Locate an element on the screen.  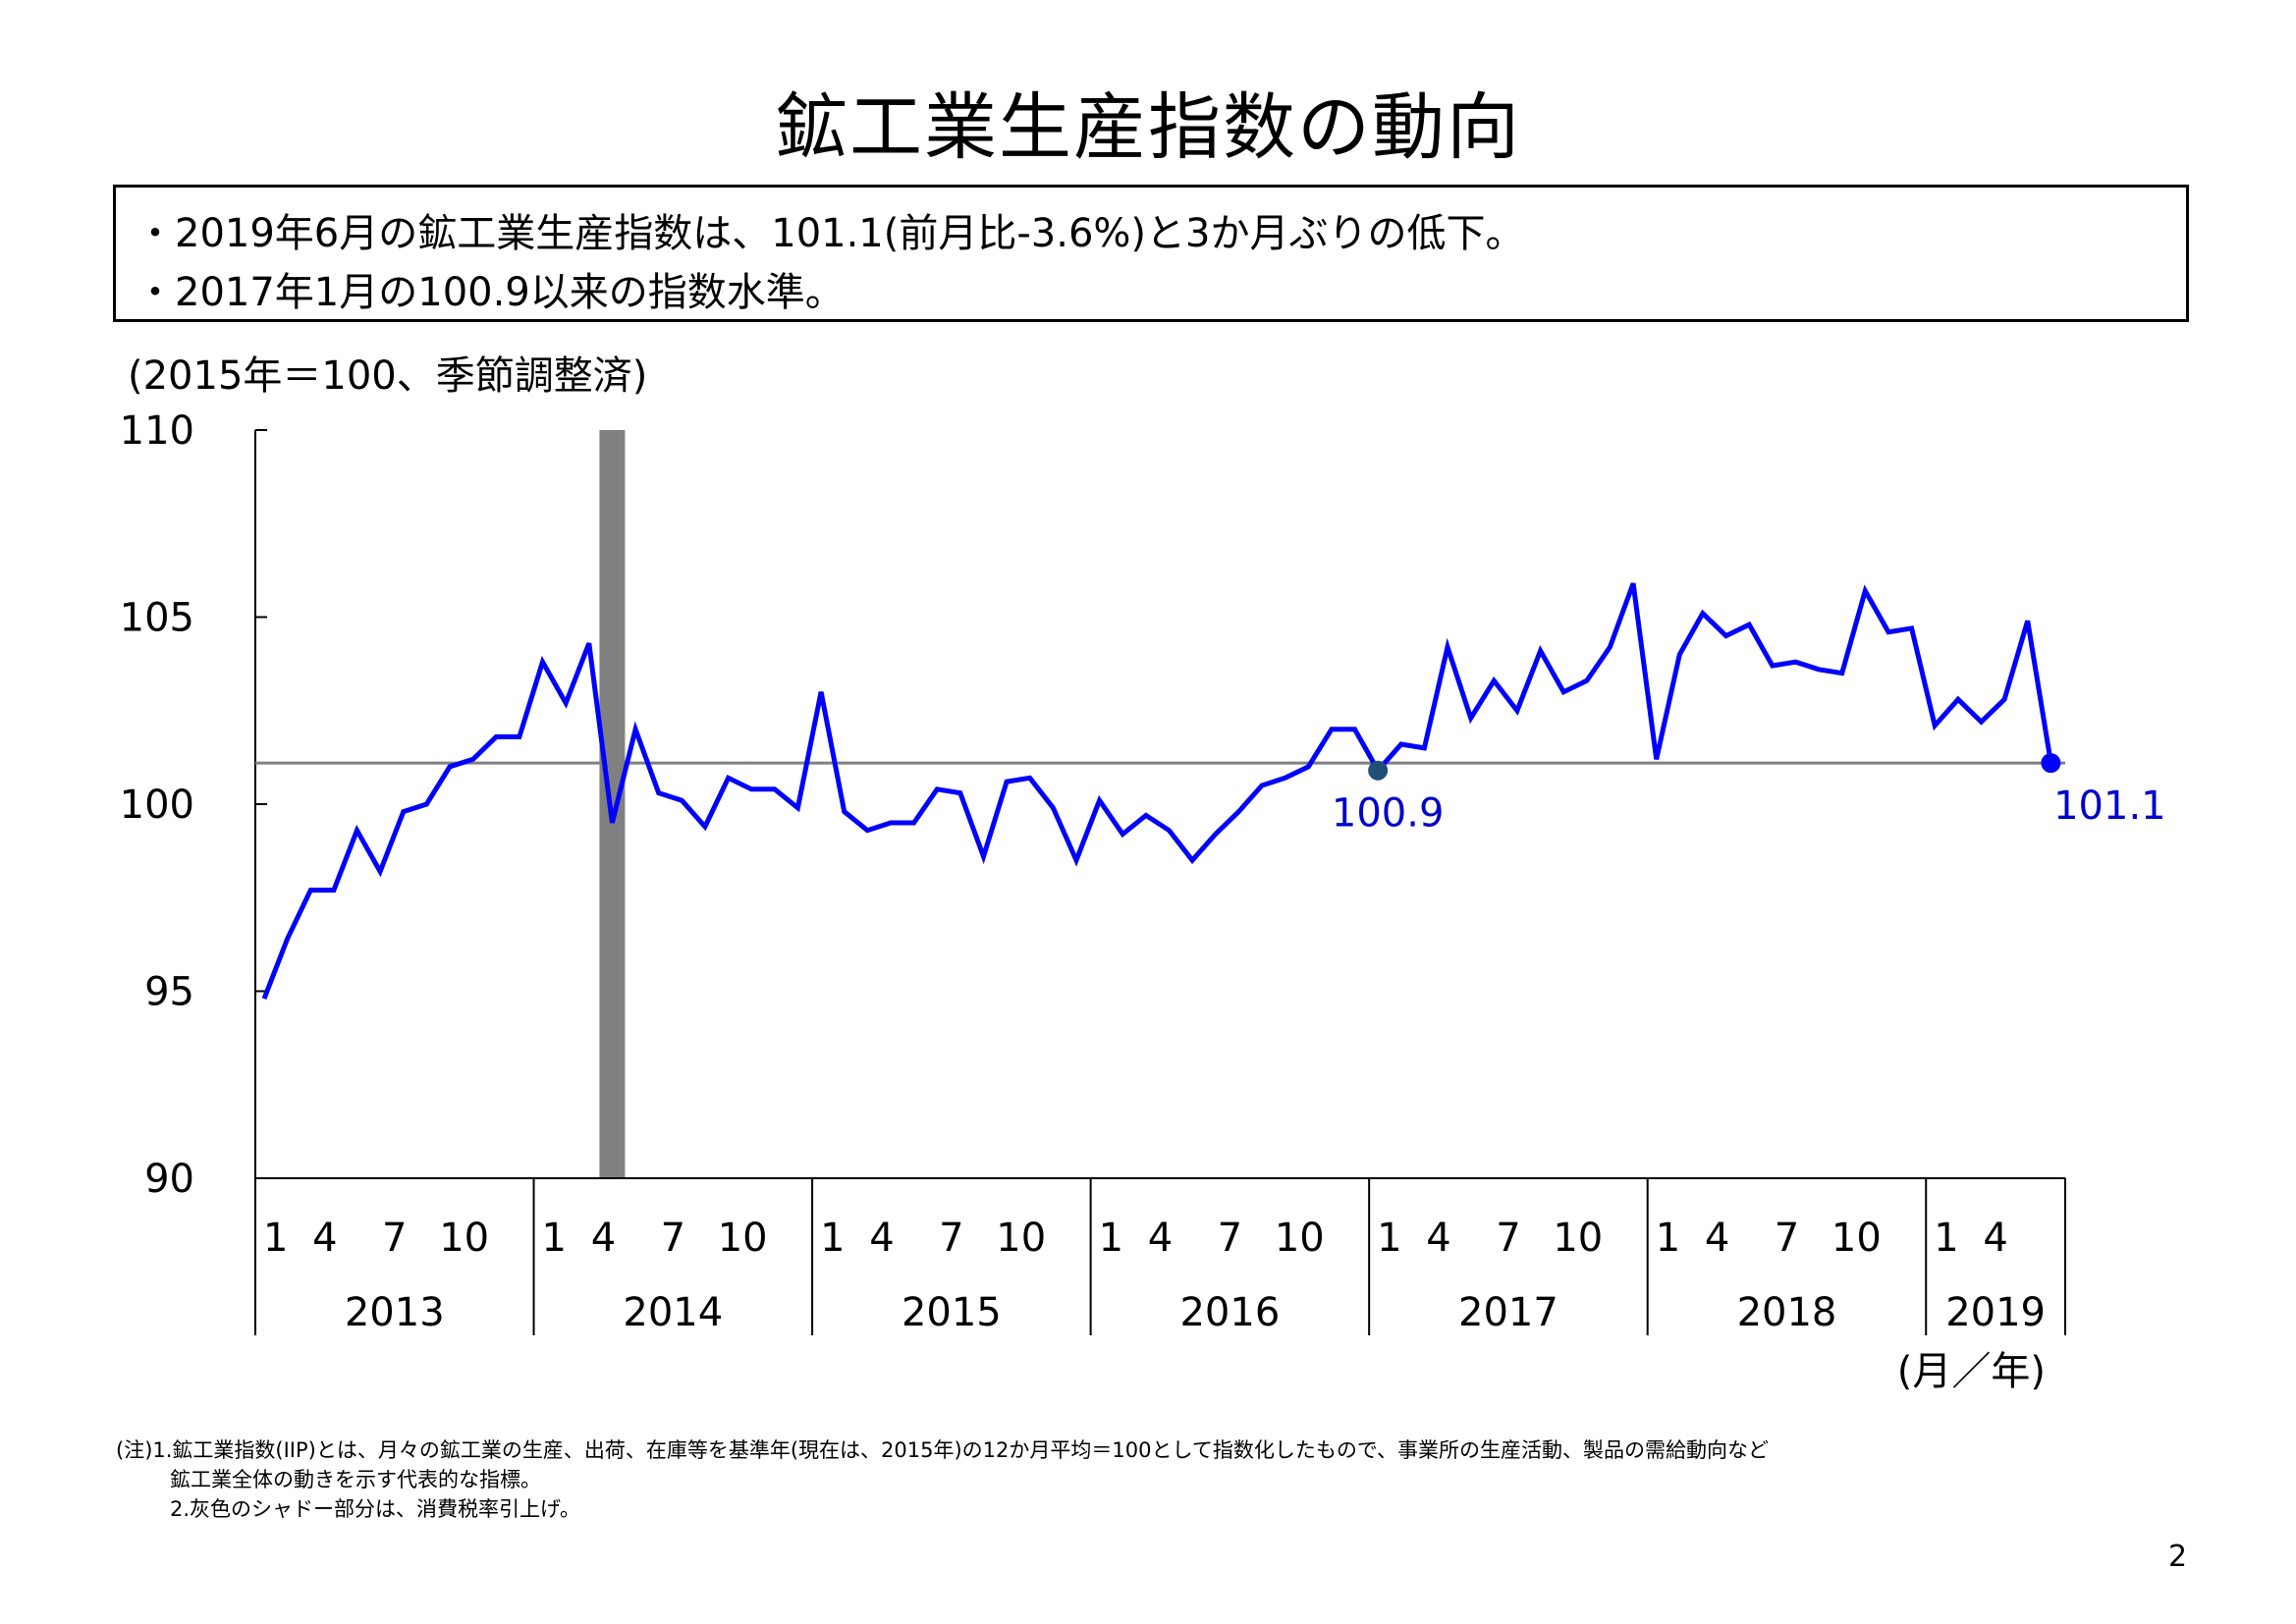
x-year-label: 2019 is located at coordinates (1995, 1312).